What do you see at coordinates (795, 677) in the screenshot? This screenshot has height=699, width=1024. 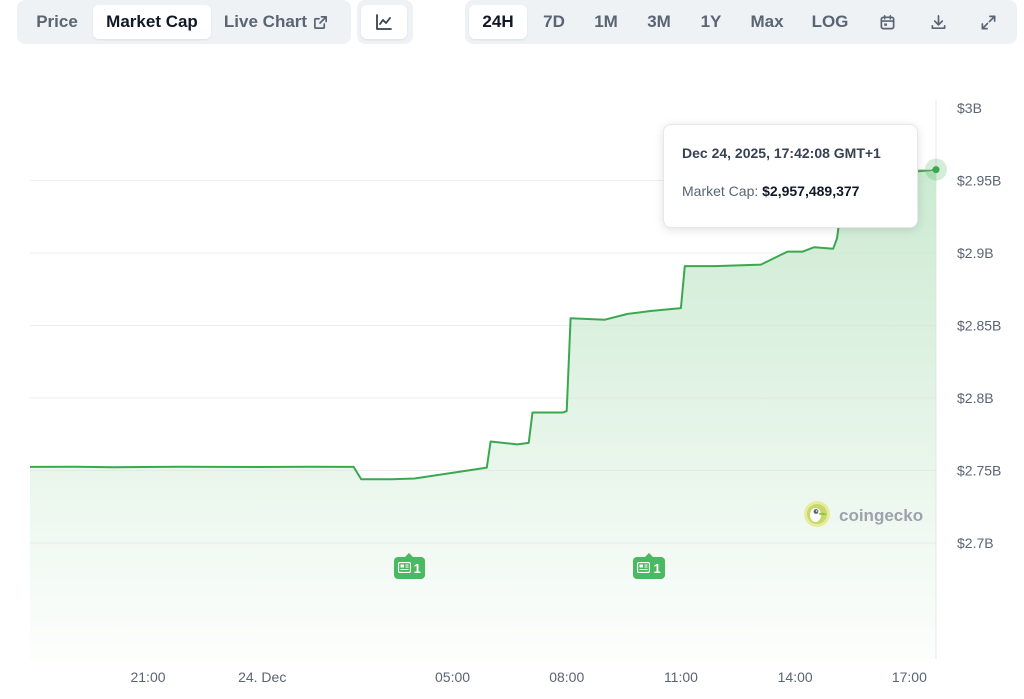 I see `x-tick-label: 14:00` at bounding box center [795, 677].